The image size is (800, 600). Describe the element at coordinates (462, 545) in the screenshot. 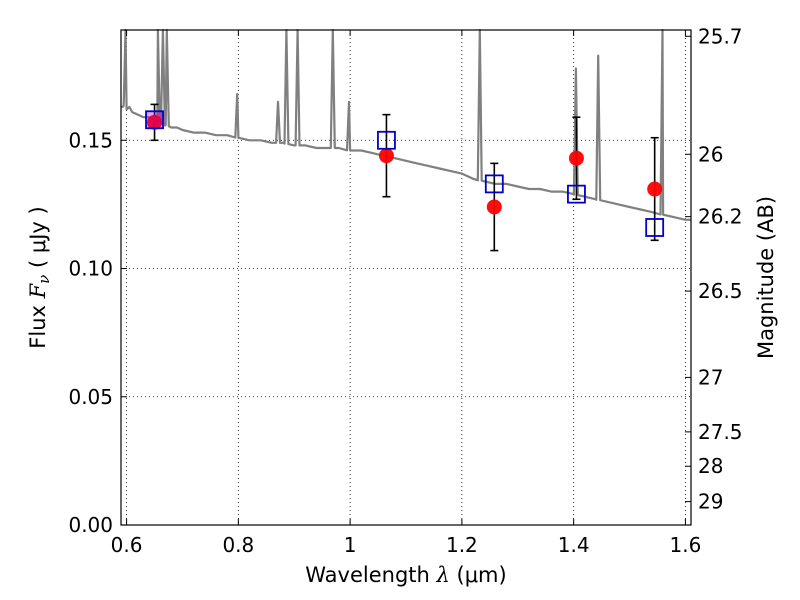

I see `x-tick-label: 1.2` at that location.